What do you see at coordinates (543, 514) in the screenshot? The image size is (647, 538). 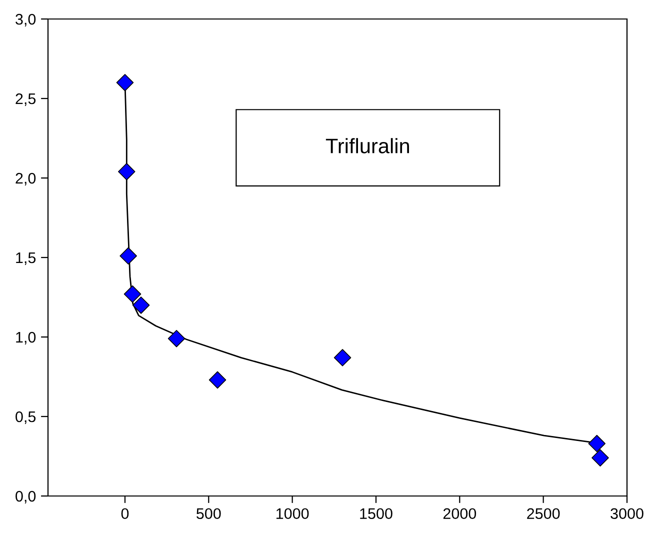 I see `x-tick-label: 2500` at bounding box center [543, 514].